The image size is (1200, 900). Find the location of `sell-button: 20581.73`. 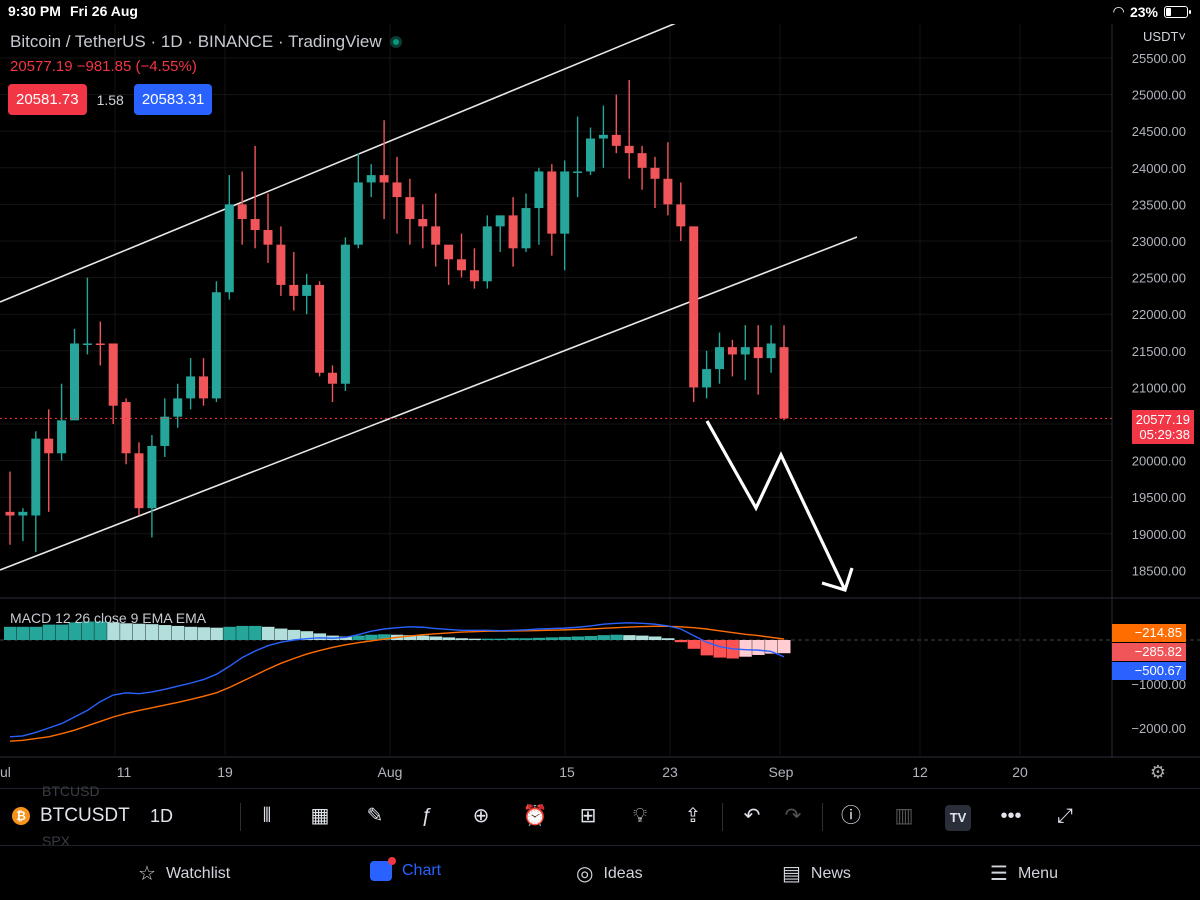

sell-button: 20581.73 is located at coordinates (47, 99).